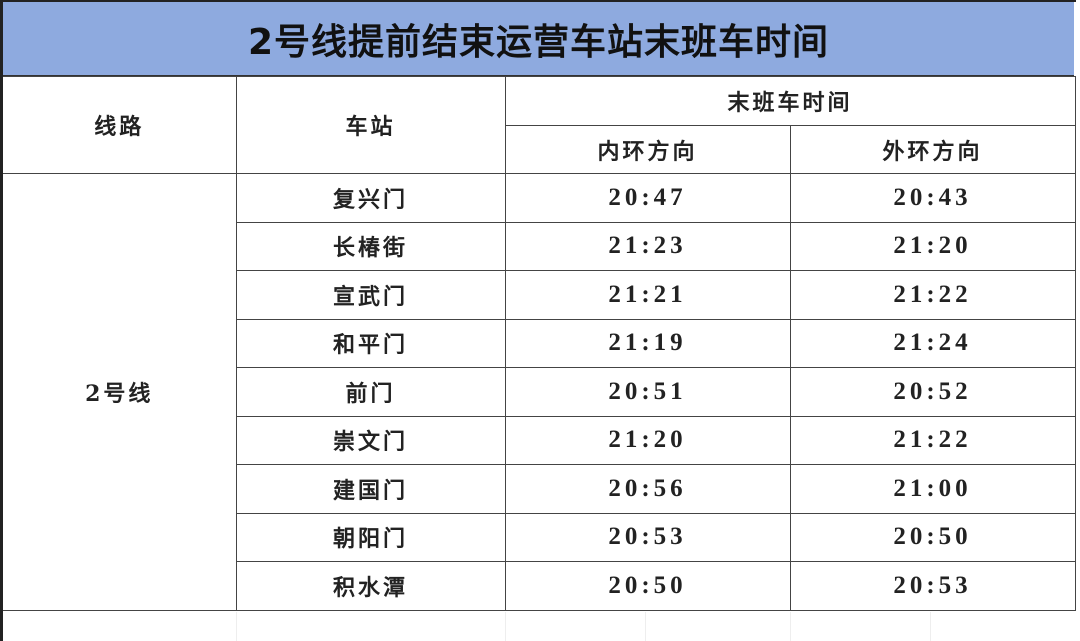 The height and width of the screenshot is (641, 1080). What do you see at coordinates (932, 489) in the screenshot?
I see `outer-time-cell: 21:00` at bounding box center [932, 489].